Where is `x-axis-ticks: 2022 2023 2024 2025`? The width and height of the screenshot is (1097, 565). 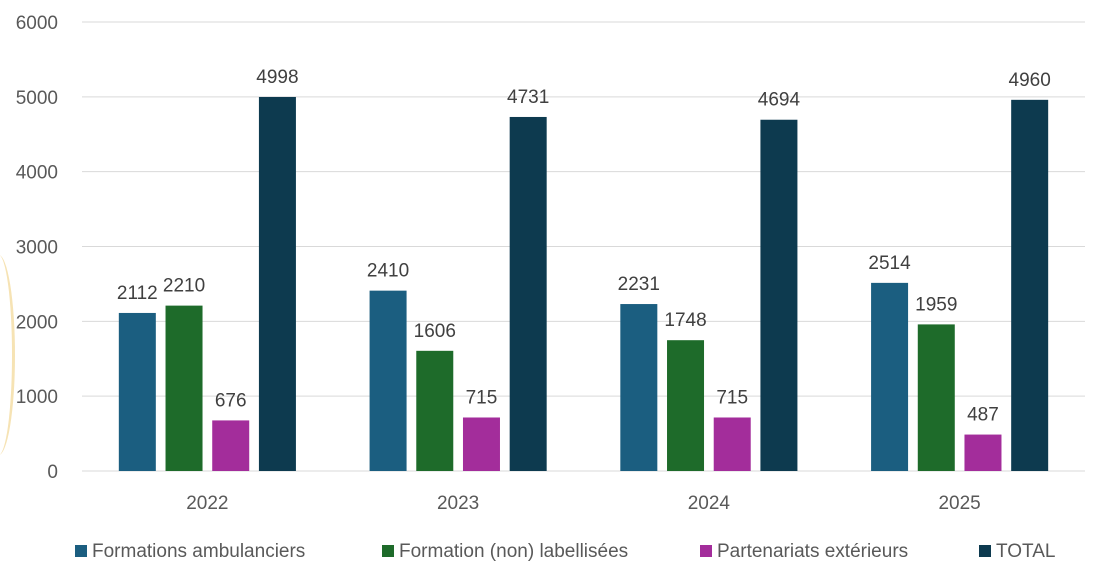 x-axis-ticks: 2022 2023 2024 2025 is located at coordinates (583, 503).